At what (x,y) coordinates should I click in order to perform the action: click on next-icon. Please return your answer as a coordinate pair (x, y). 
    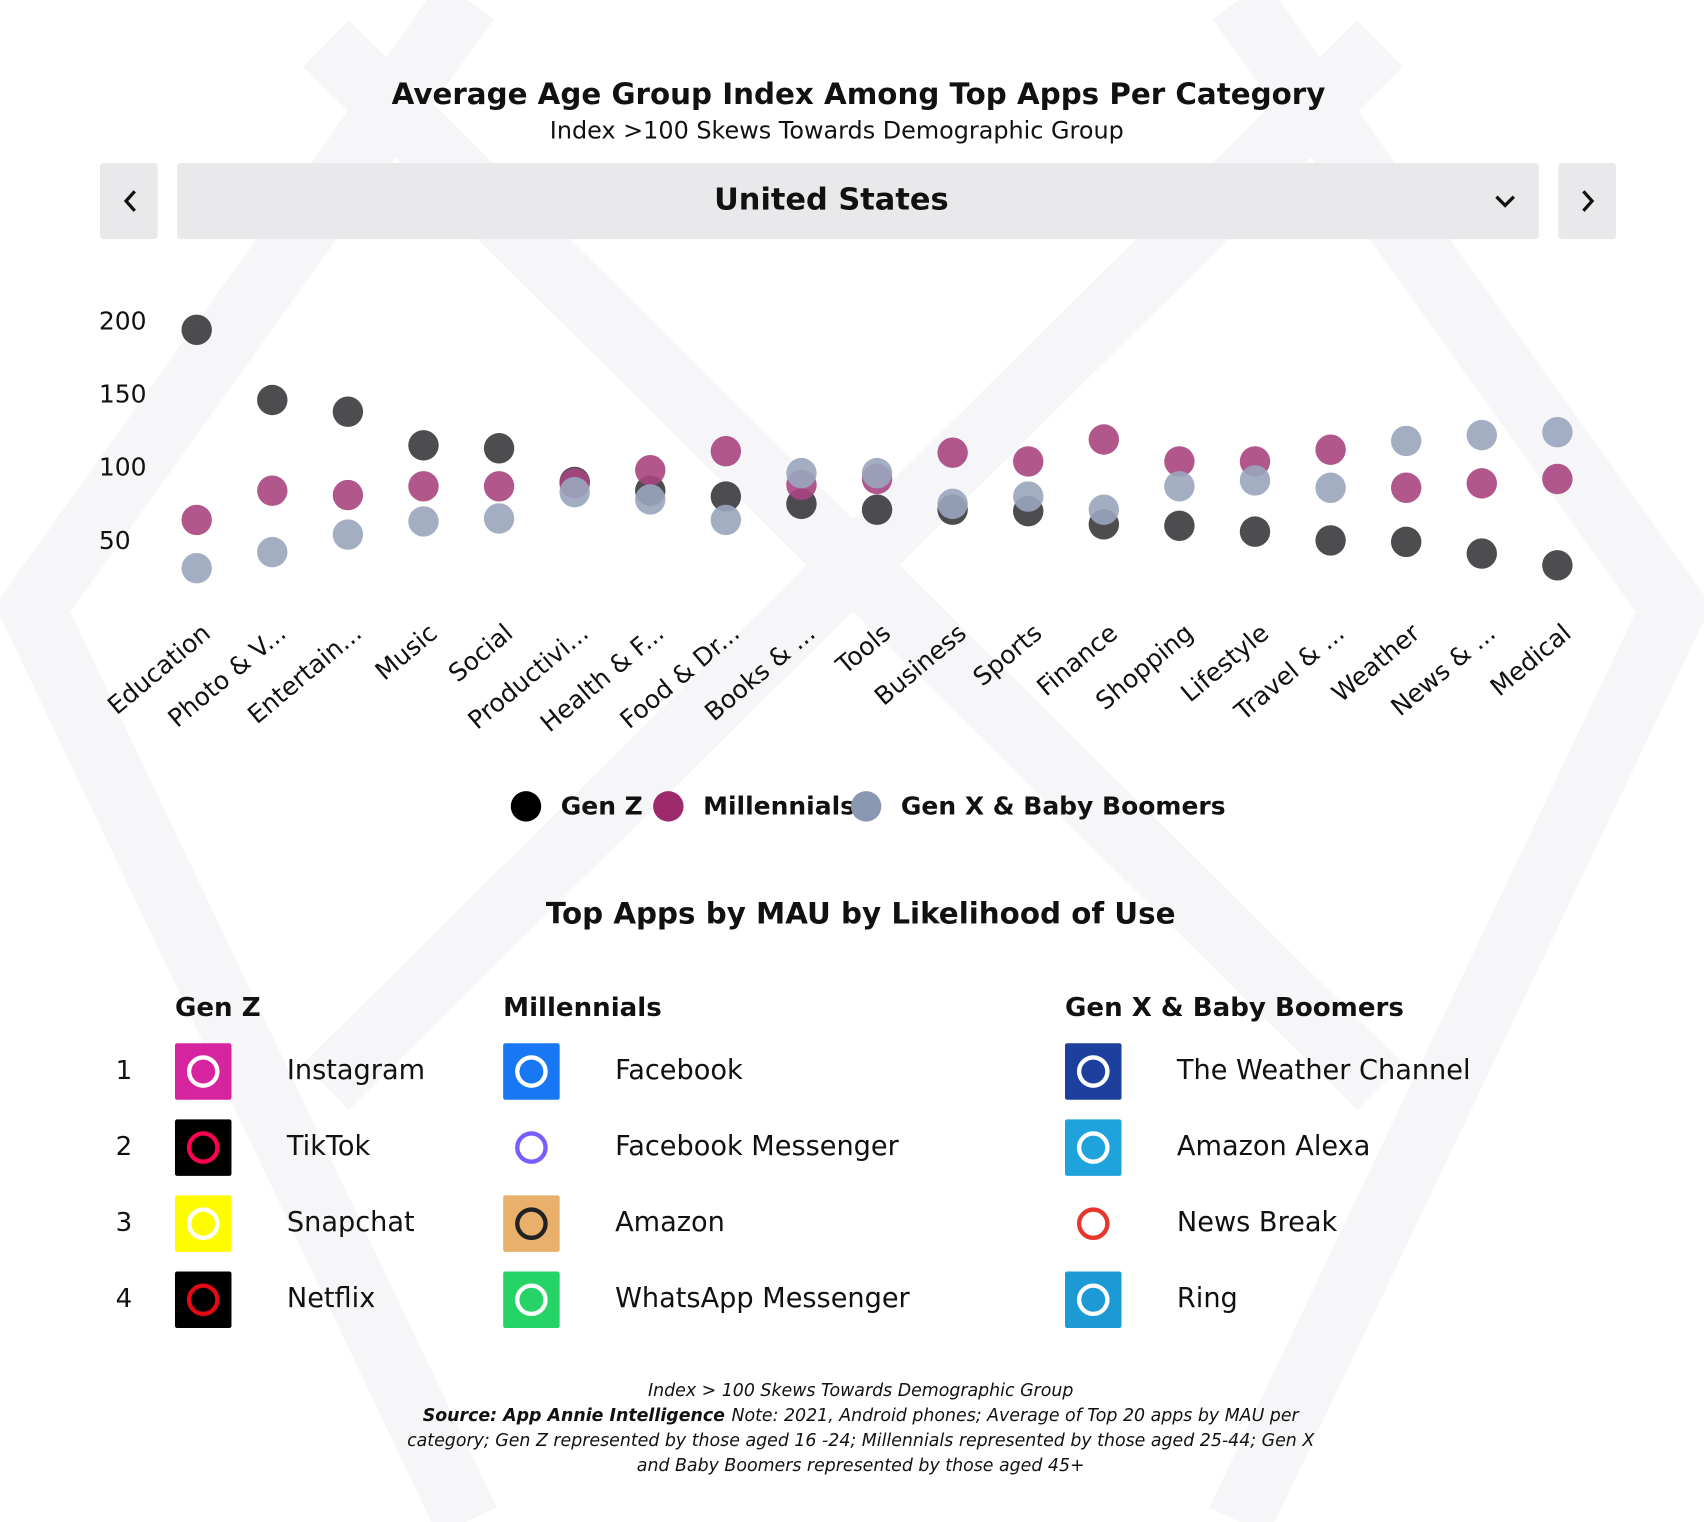
    Looking at the image, I should click on (1588, 201).